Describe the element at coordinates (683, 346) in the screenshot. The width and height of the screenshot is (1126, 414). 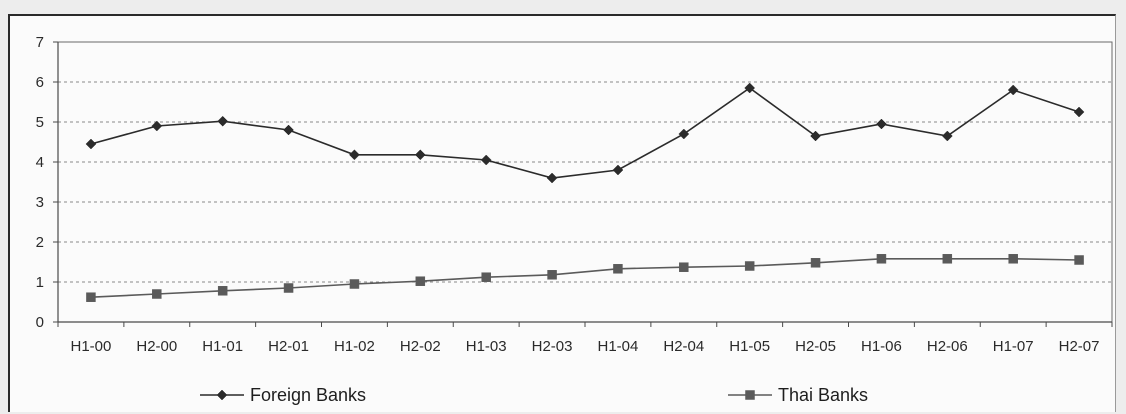
I see `x-tick-label: H2-04` at that location.